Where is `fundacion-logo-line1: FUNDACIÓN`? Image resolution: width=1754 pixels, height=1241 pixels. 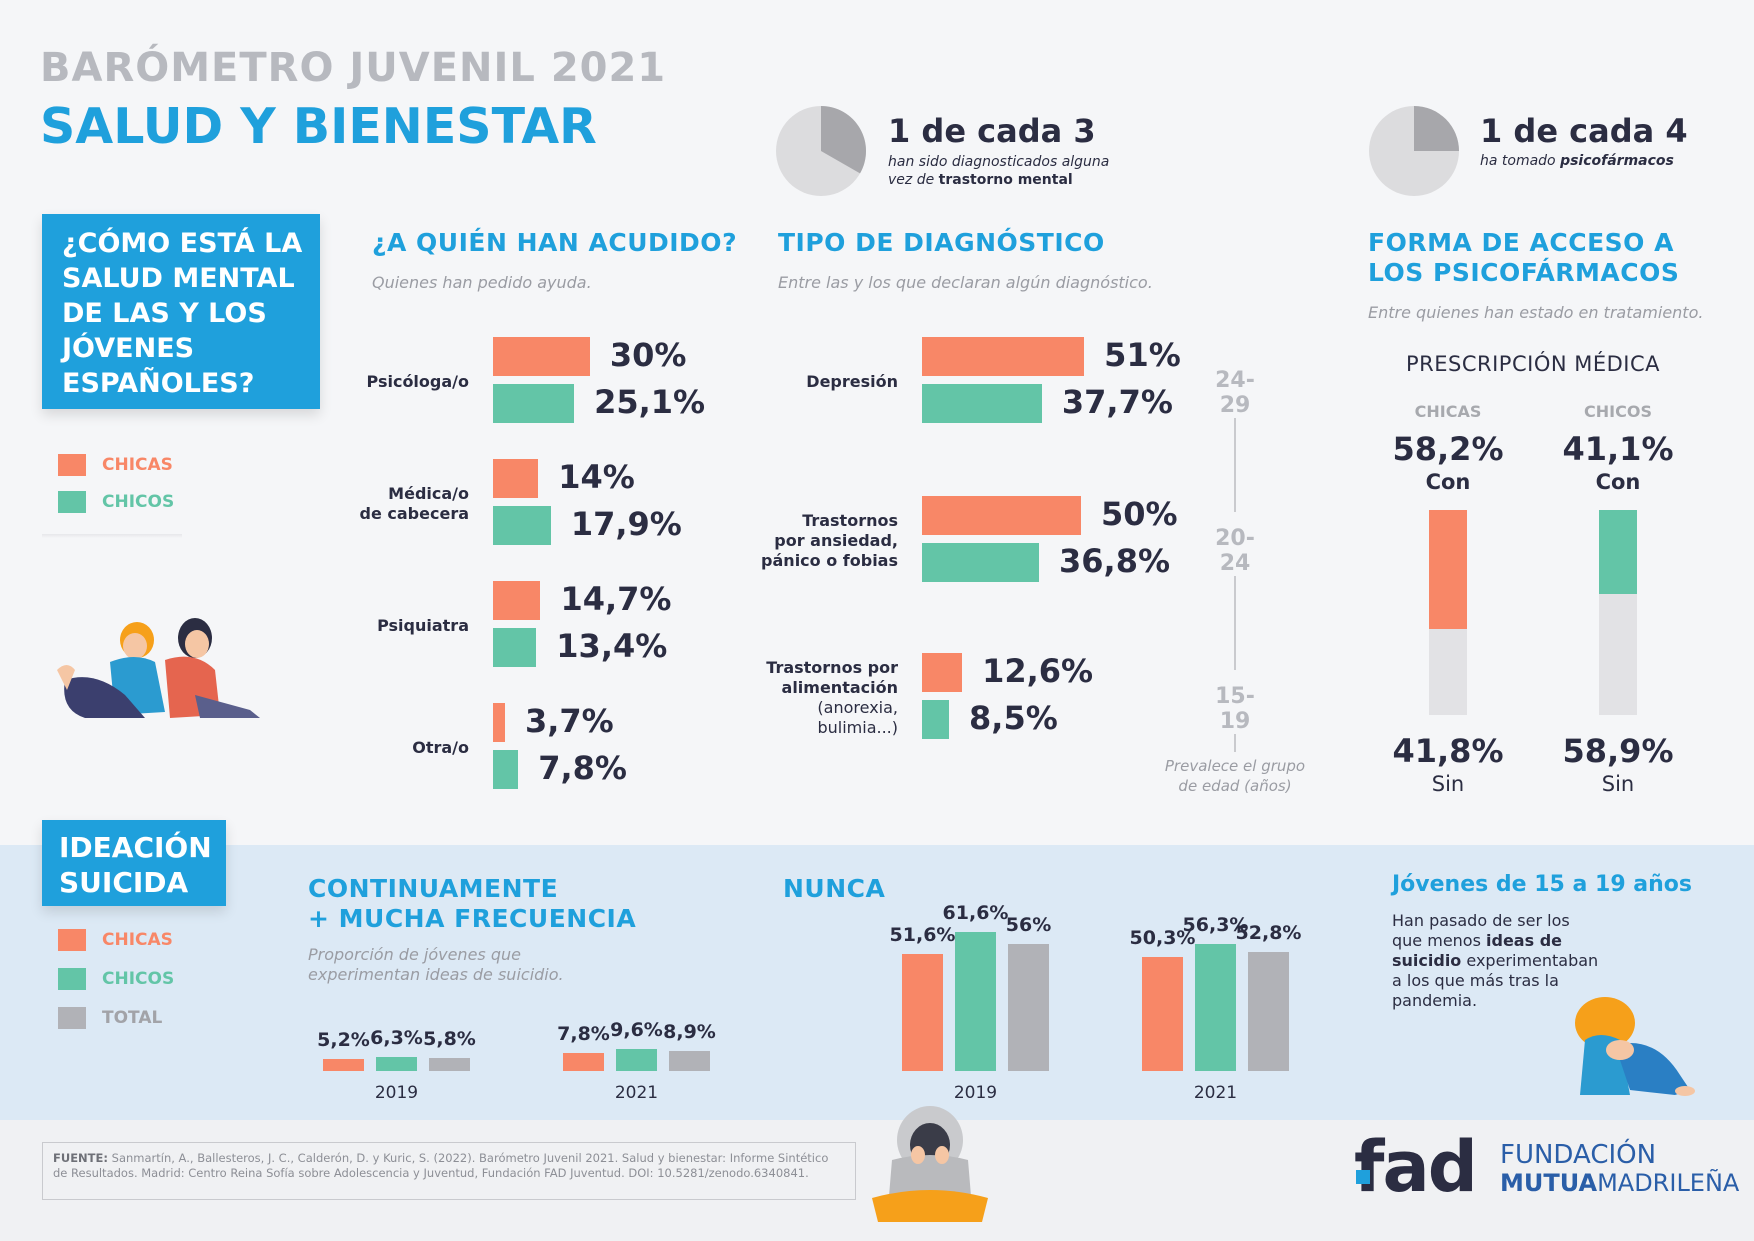 fundacion-logo-line1: FUNDACIÓN is located at coordinates (1578, 1155).